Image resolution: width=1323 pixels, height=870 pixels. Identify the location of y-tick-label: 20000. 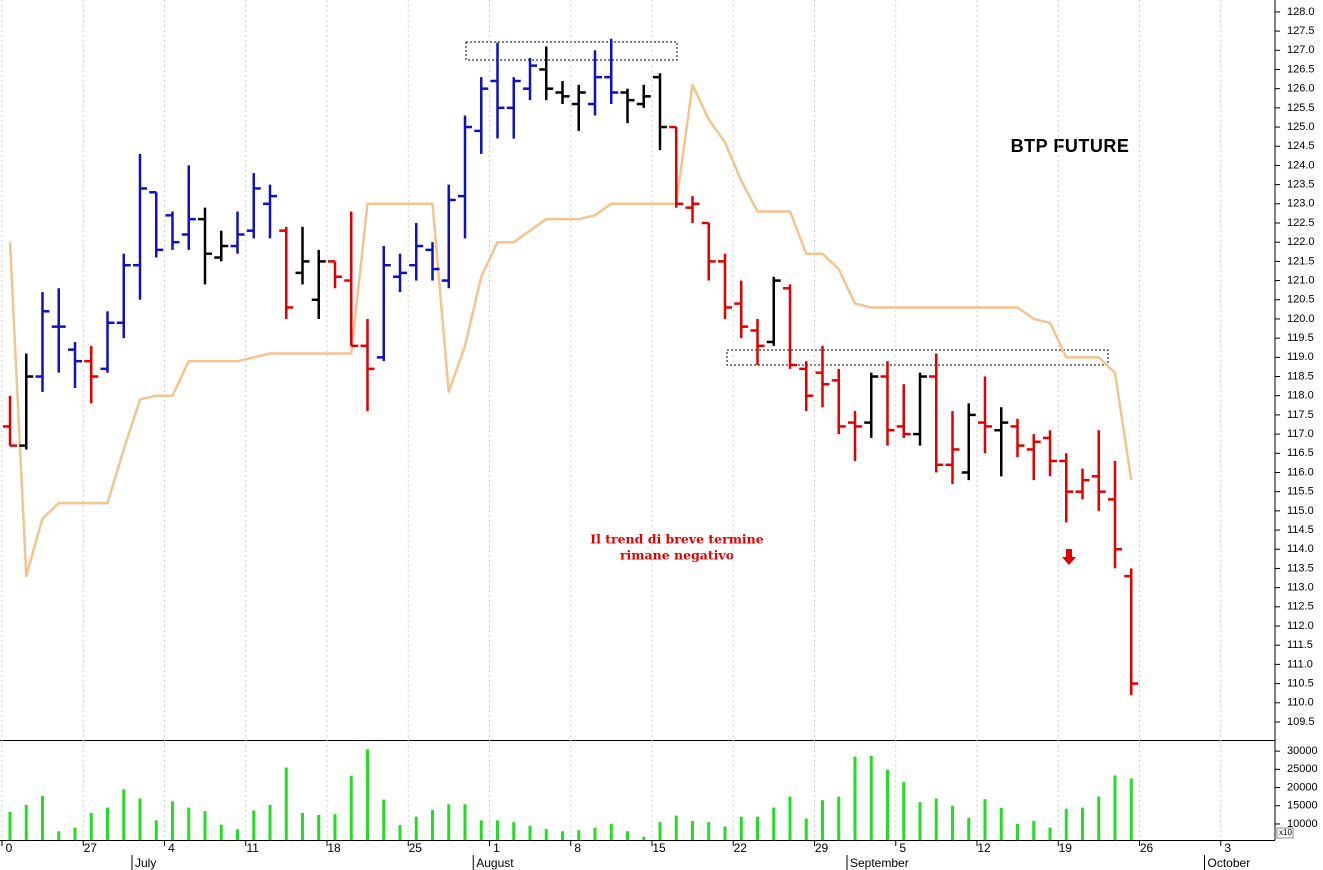
(1302, 787).